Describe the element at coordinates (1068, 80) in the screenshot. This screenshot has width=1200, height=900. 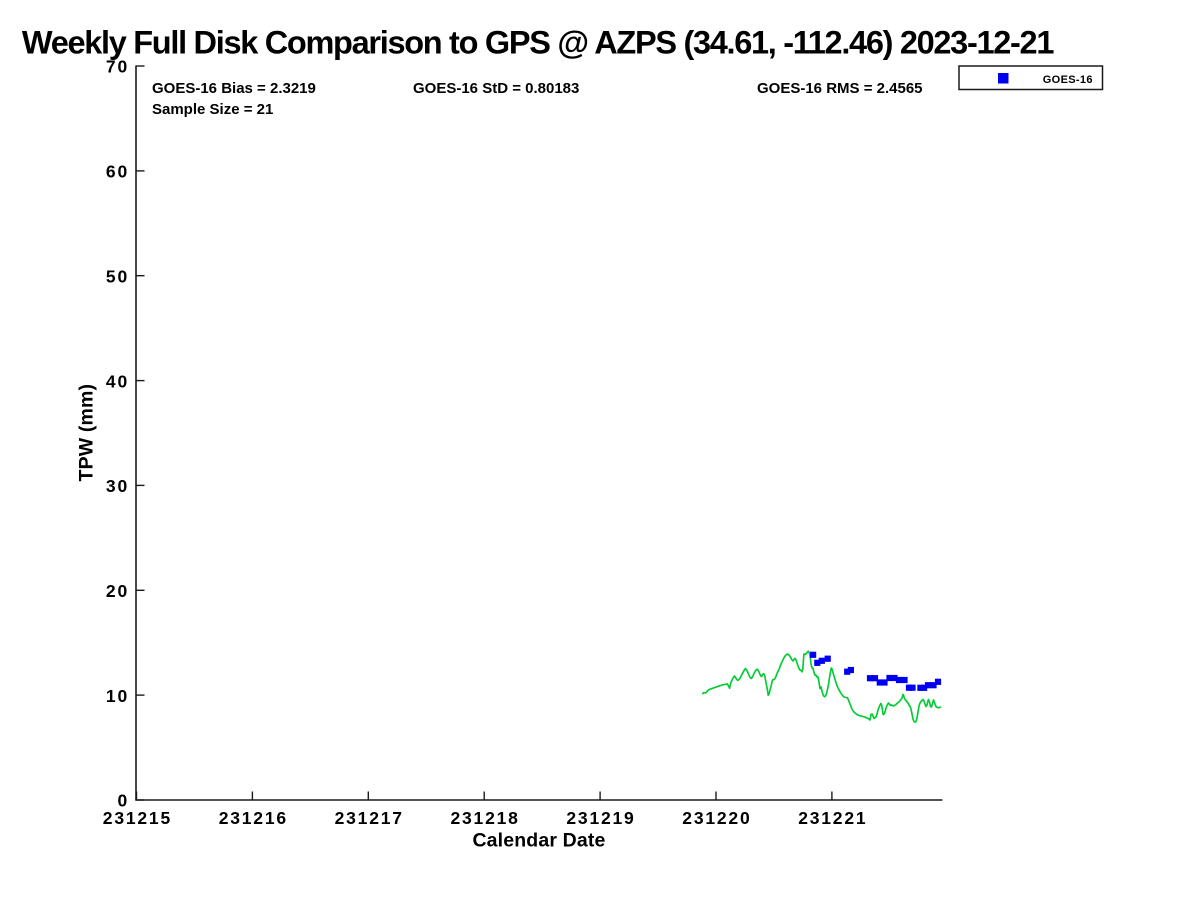
I see `svg-text: GOES-16` at that location.